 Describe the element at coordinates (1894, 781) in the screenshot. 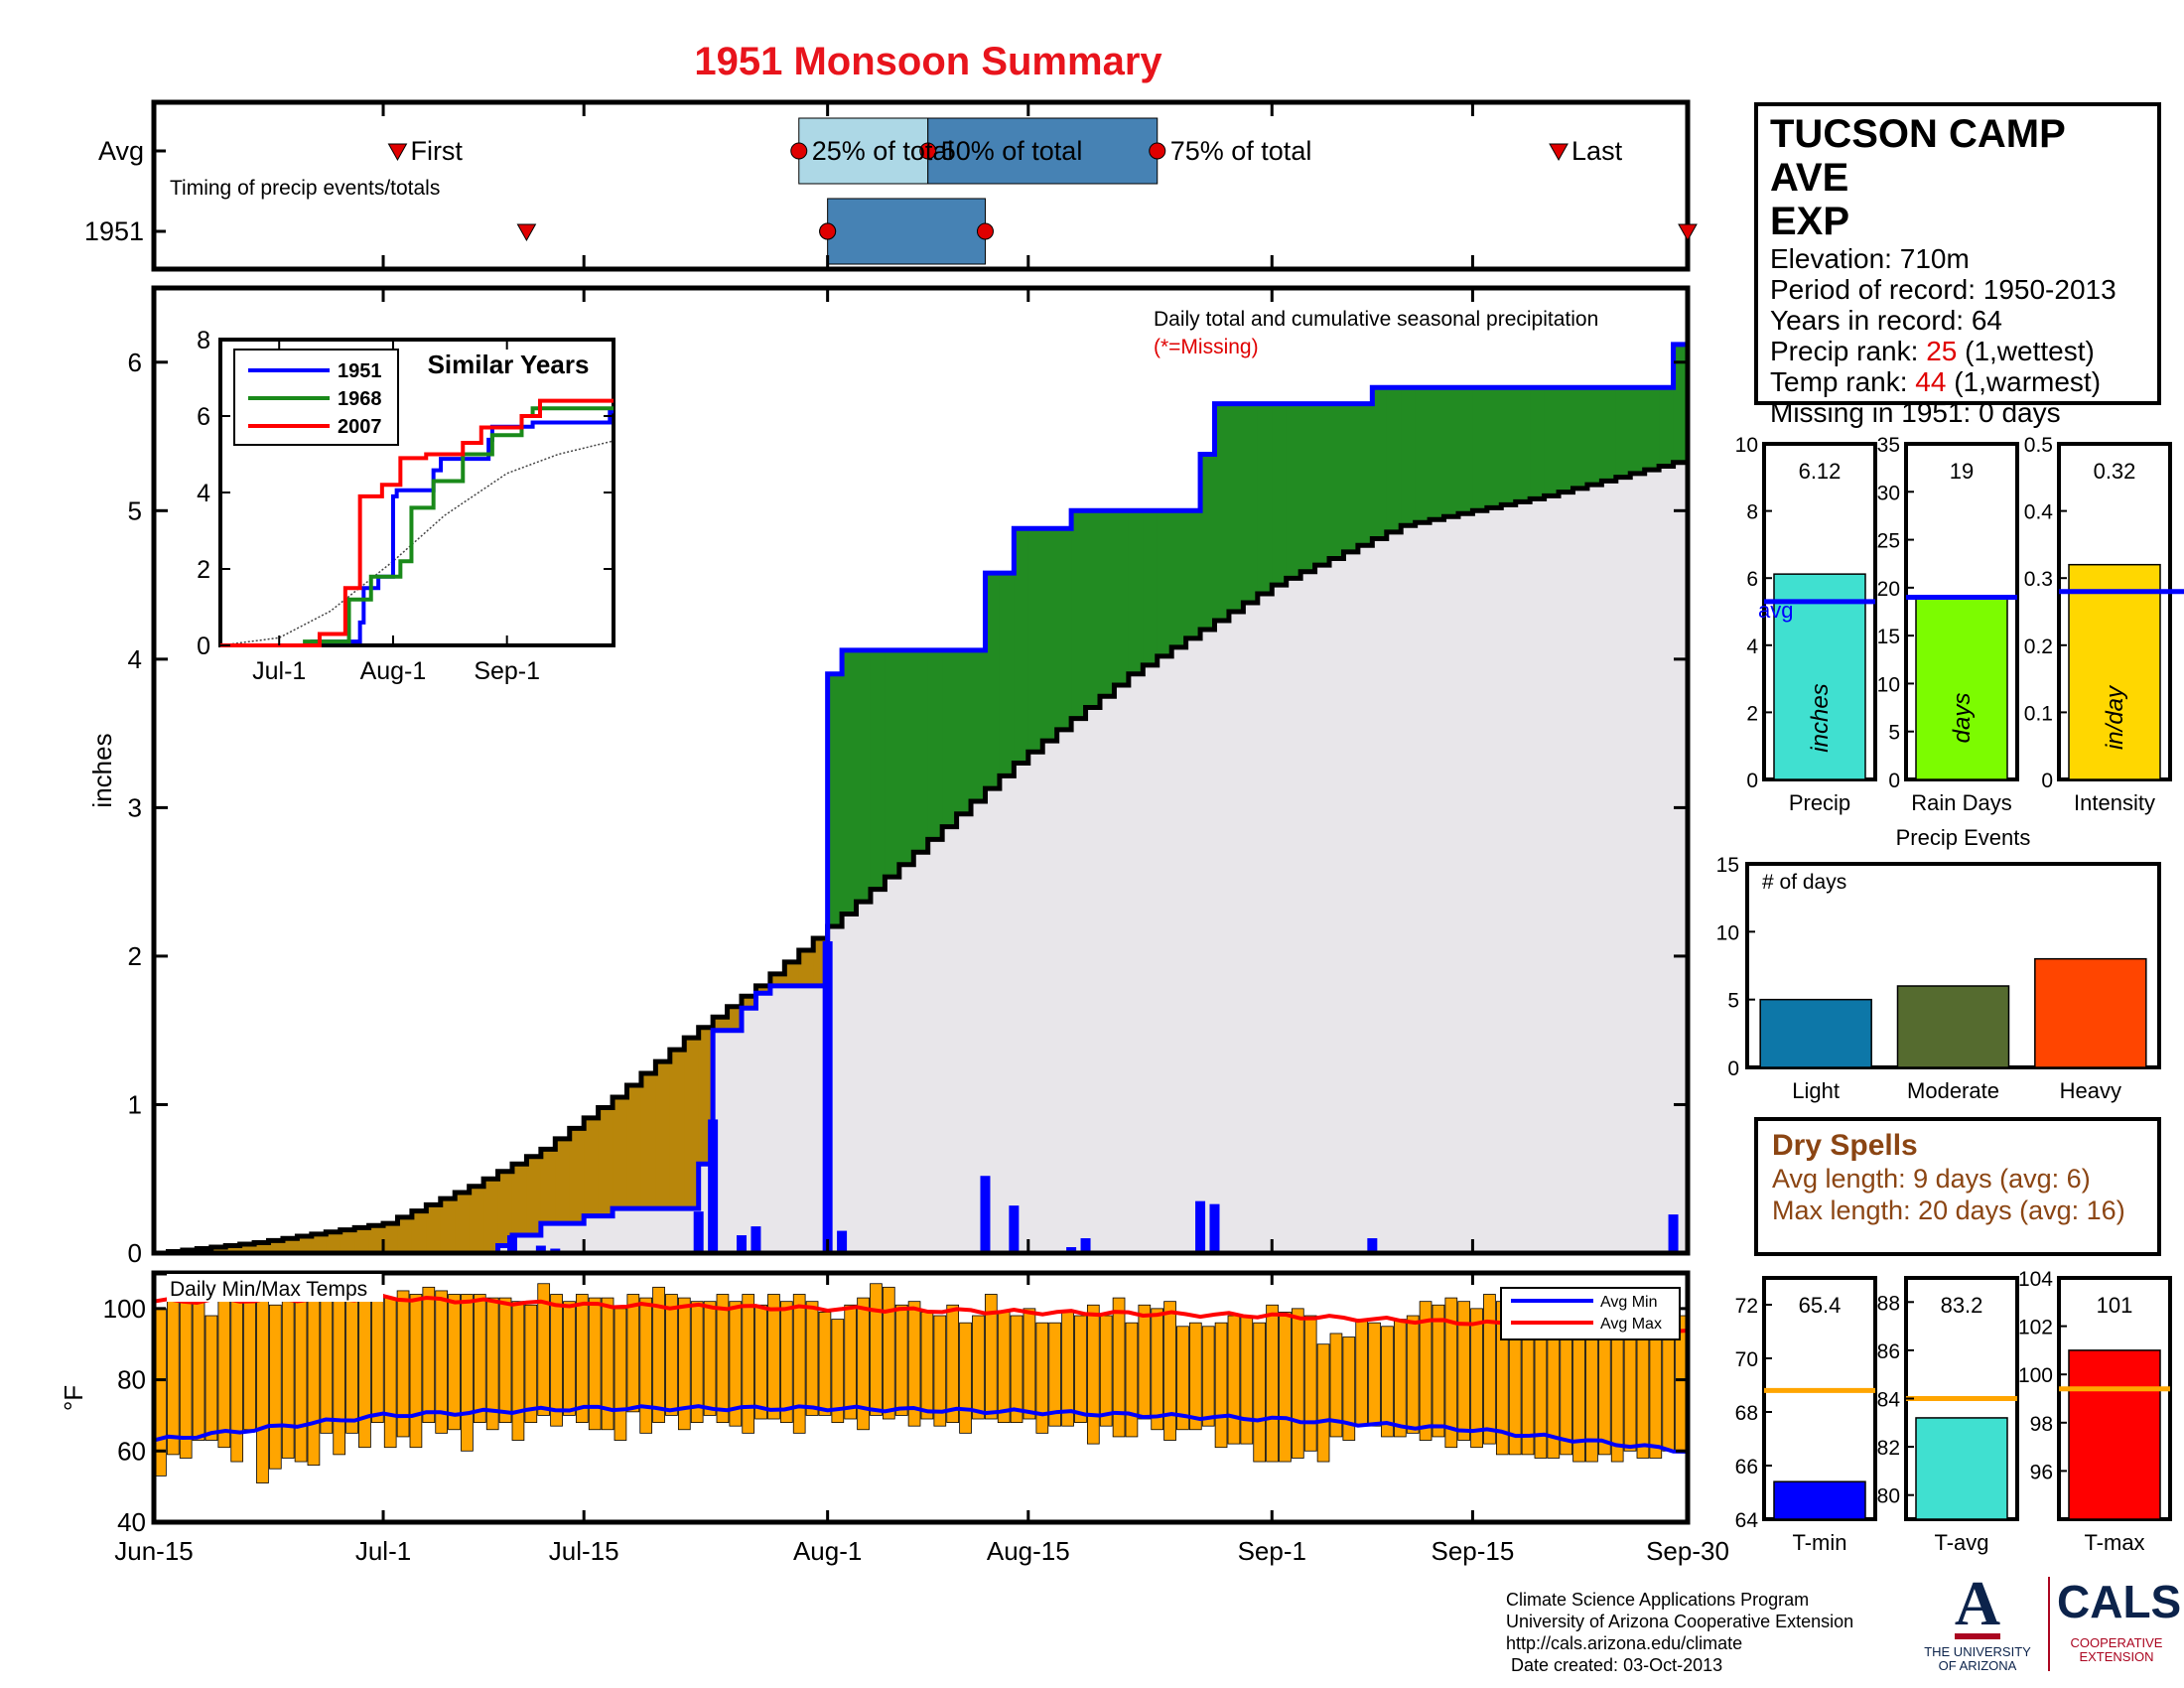

I see `raindays_stat-ytick-label: 0` at that location.